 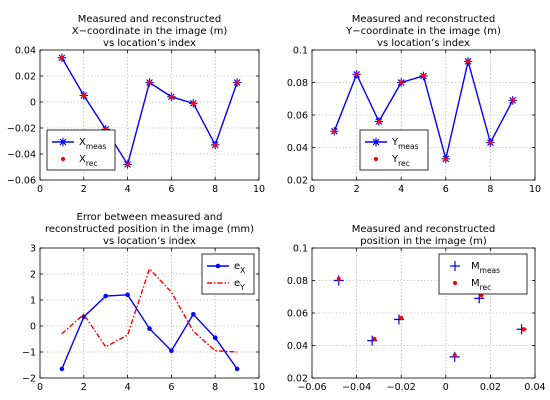 I want to click on series-line, so click(x=149, y=310).